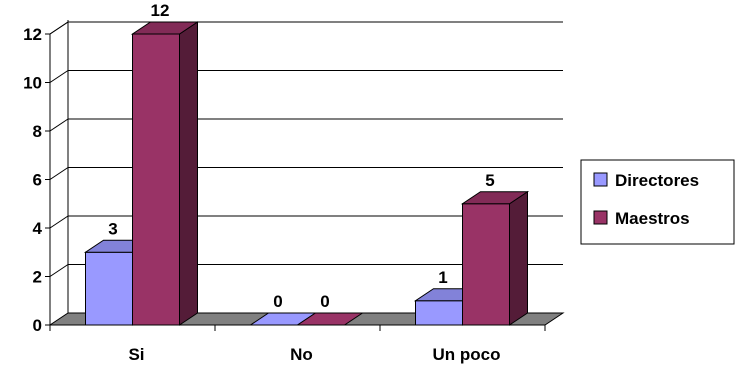  Describe the element at coordinates (297, 344) in the screenshot. I see `x-axis: Si No Un poco` at that location.